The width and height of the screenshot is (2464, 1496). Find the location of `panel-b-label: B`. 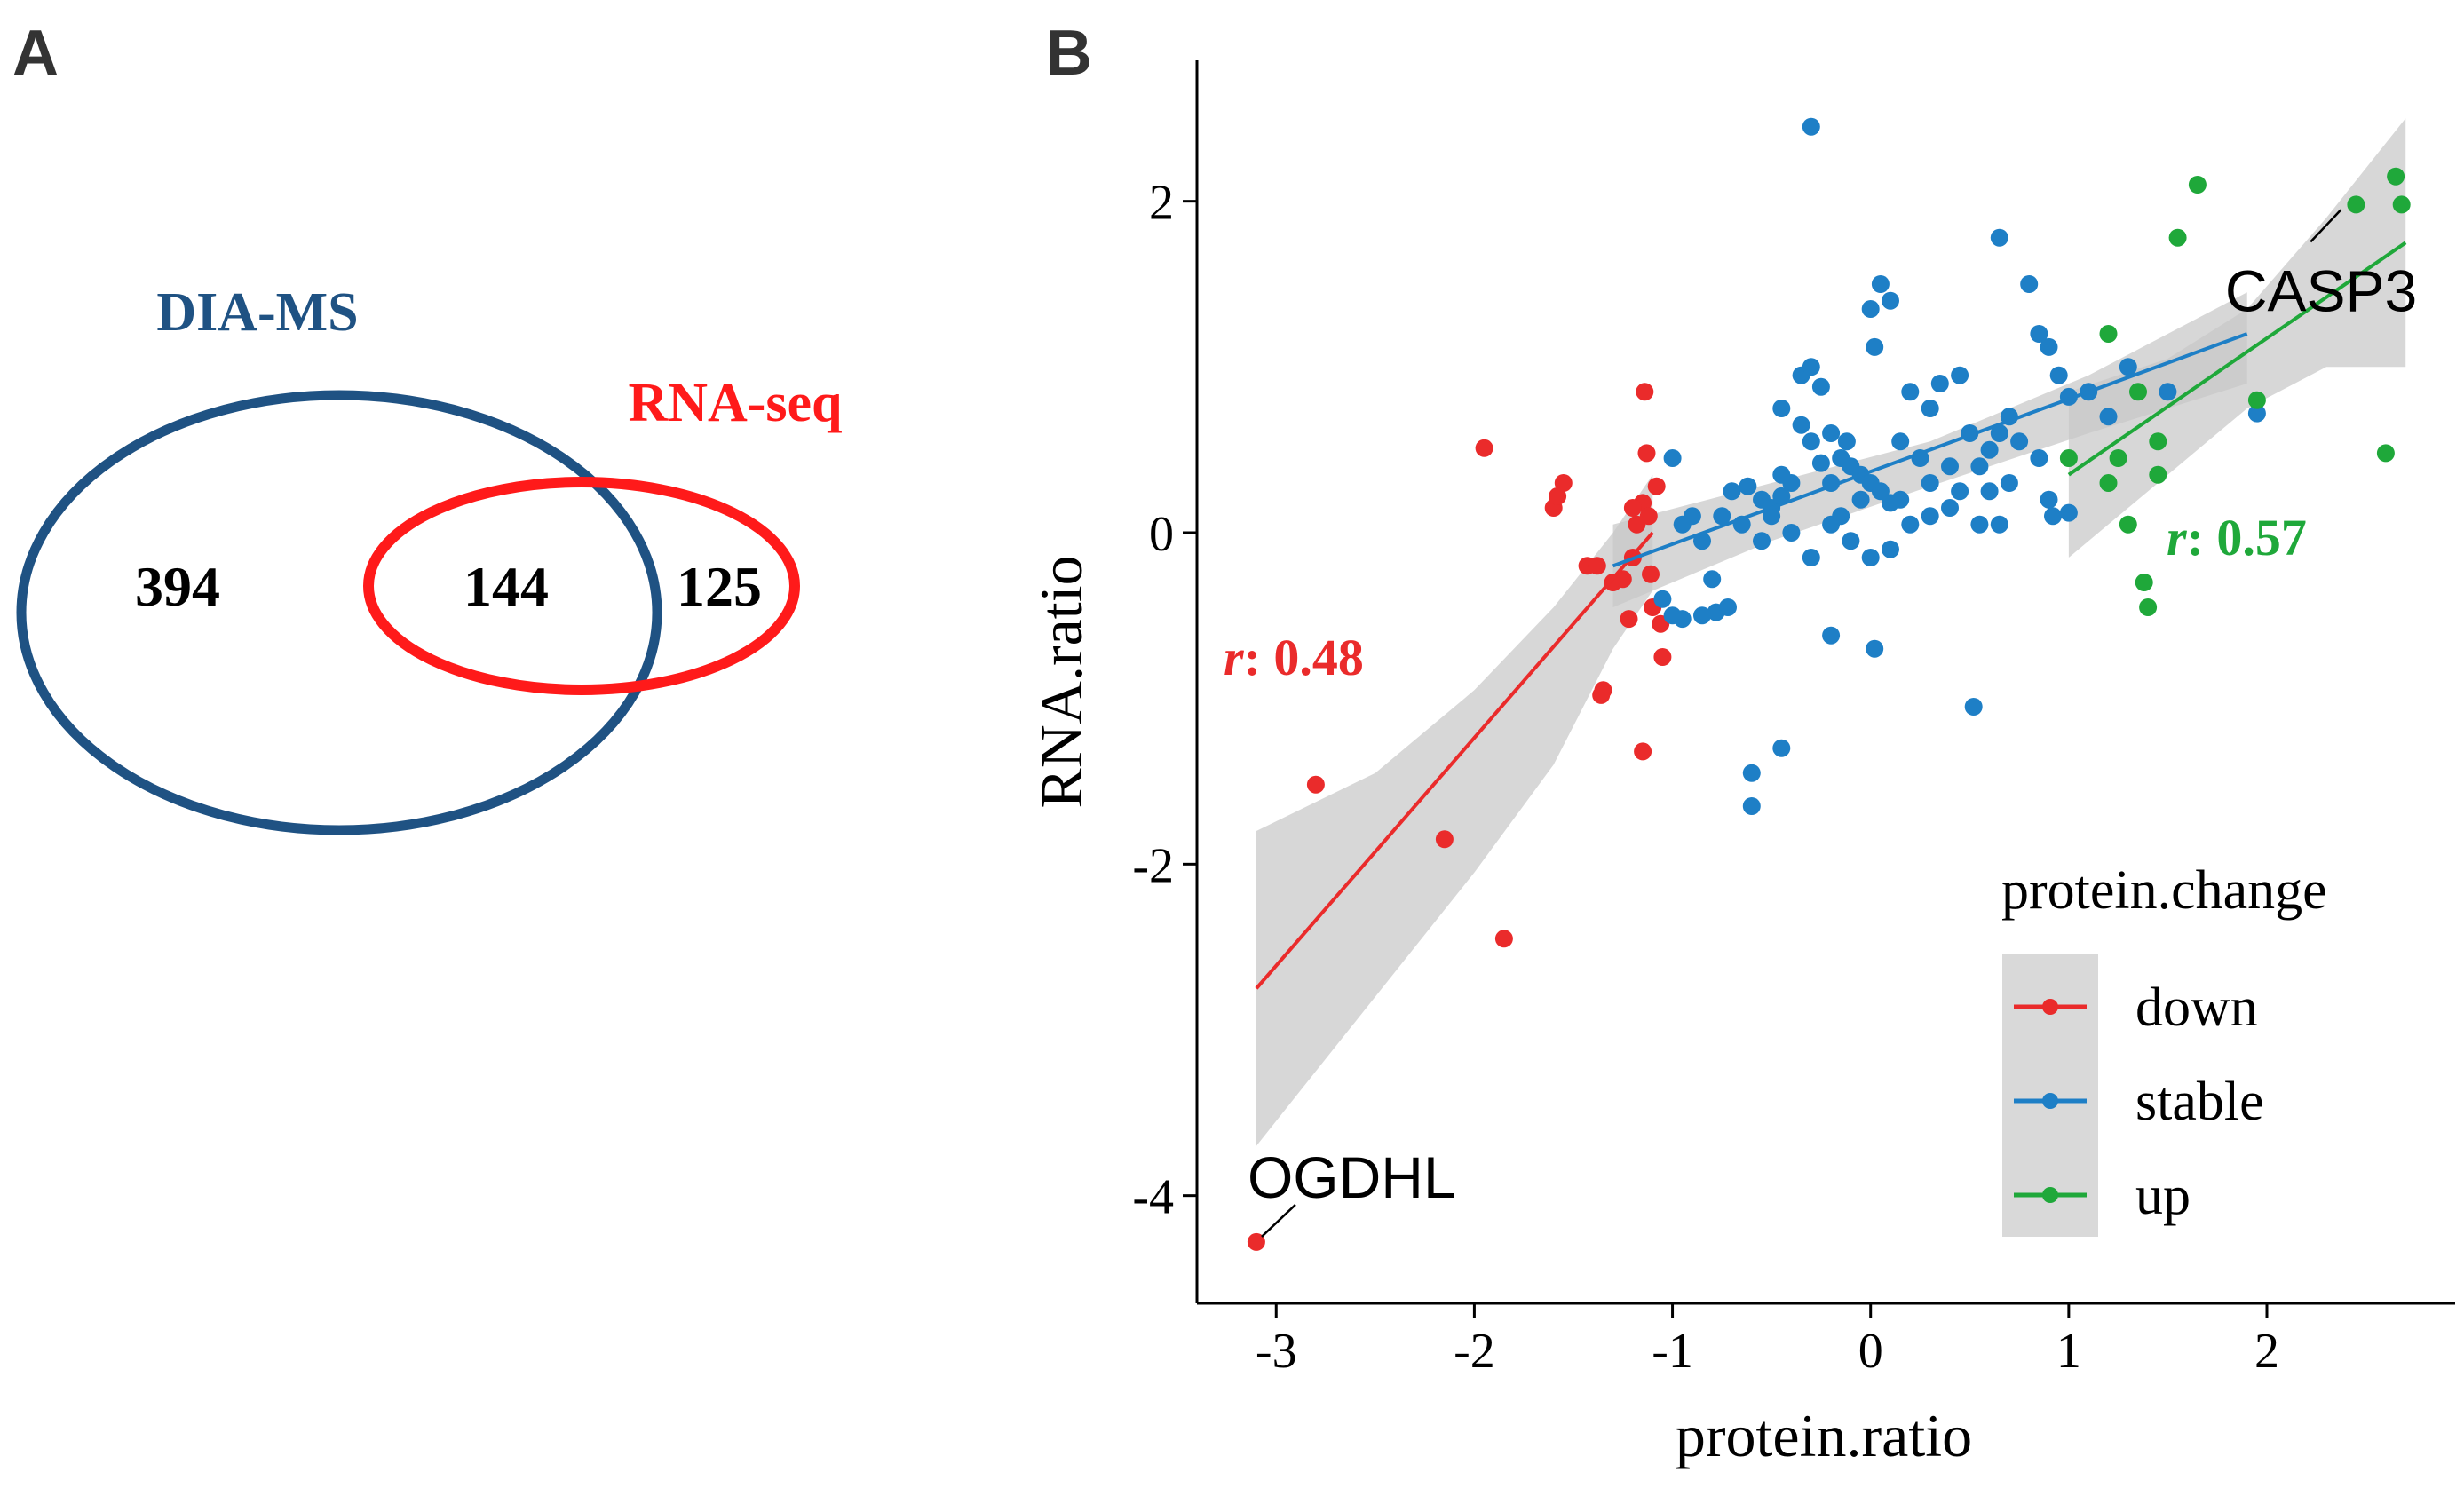

panel-b-label: B is located at coordinates (1069, 53).